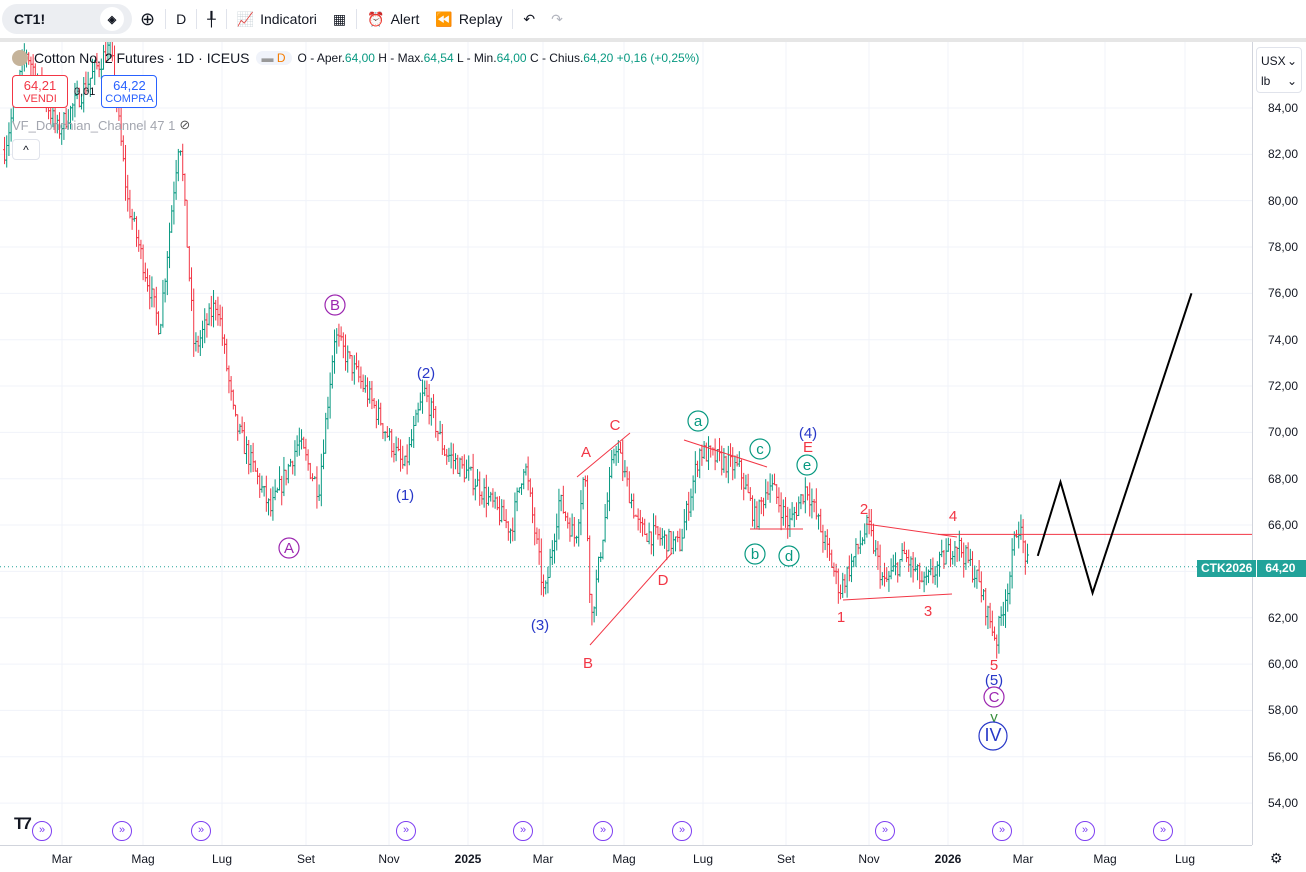 The width and height of the screenshot is (1306, 872). I want to click on unit-select: lb ⌄, so click(1279, 81).